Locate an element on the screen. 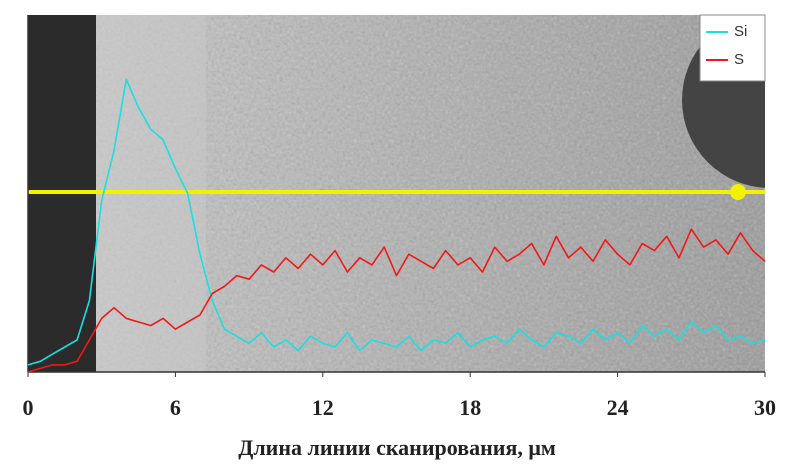  legend-label: Si is located at coordinates (740, 31).